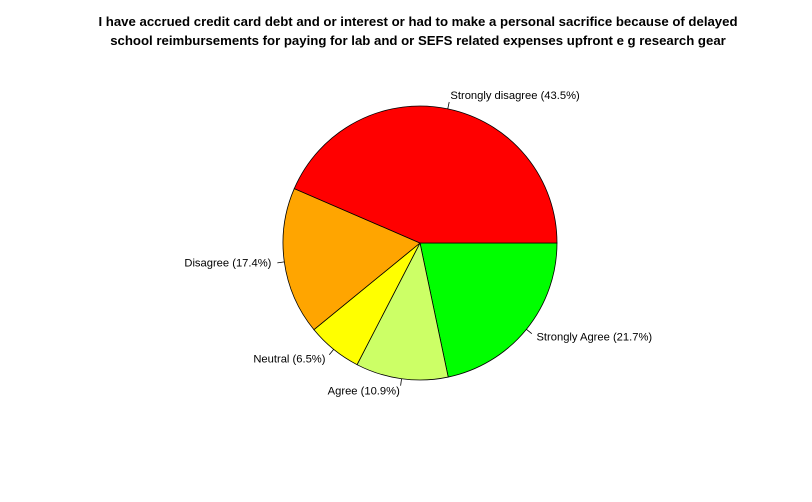  I want to click on slice-label-agree: Agree (10.9%), so click(364, 392).